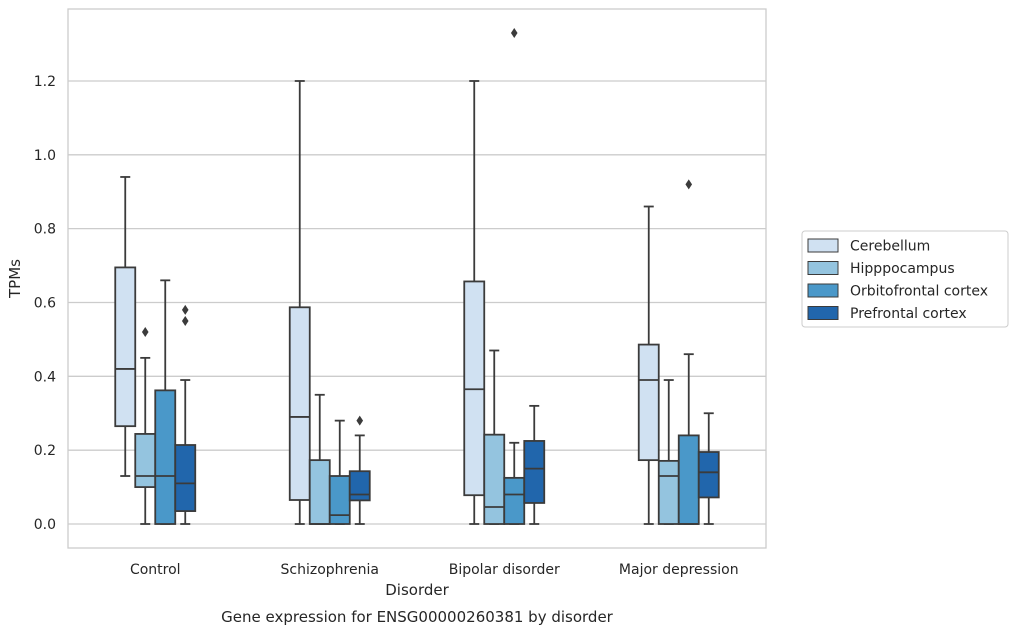 Image resolution: width=1018 pixels, height=634 pixels. I want to click on y-tick-label: 0.2, so click(45, 451).